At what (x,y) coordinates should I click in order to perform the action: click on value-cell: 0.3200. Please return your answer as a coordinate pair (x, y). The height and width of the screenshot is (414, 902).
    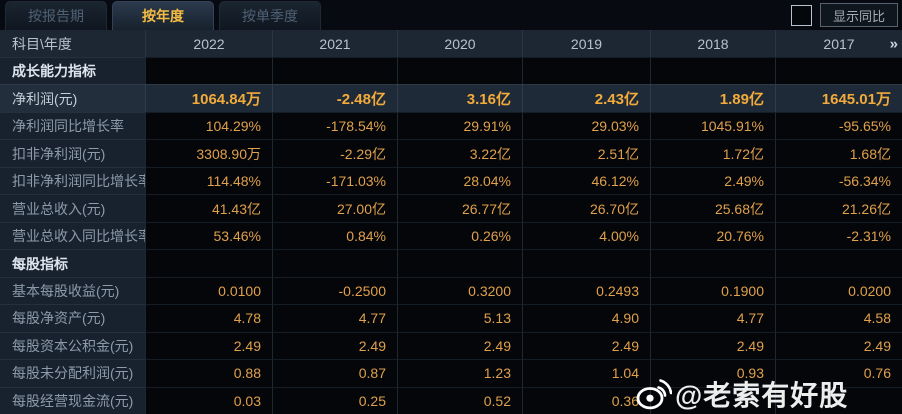
    Looking at the image, I should click on (459, 290).